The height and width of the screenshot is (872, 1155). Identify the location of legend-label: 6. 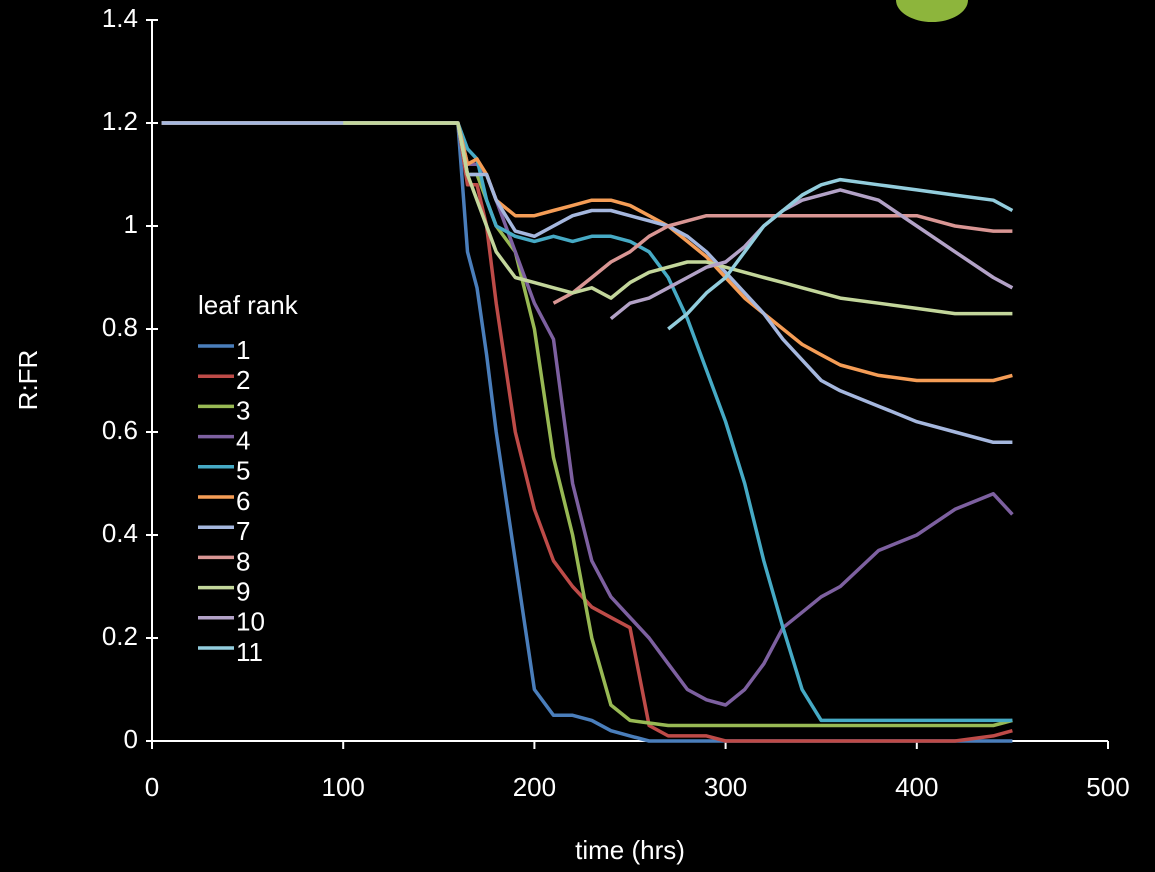
(243, 501).